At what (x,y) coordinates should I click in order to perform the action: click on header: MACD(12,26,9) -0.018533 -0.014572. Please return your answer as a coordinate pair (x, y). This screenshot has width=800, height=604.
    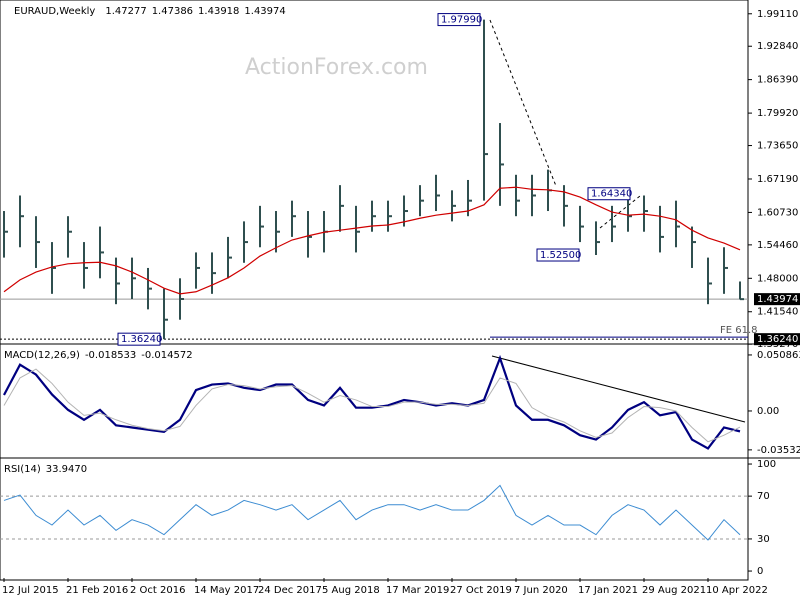
    Looking at the image, I should click on (98, 355).